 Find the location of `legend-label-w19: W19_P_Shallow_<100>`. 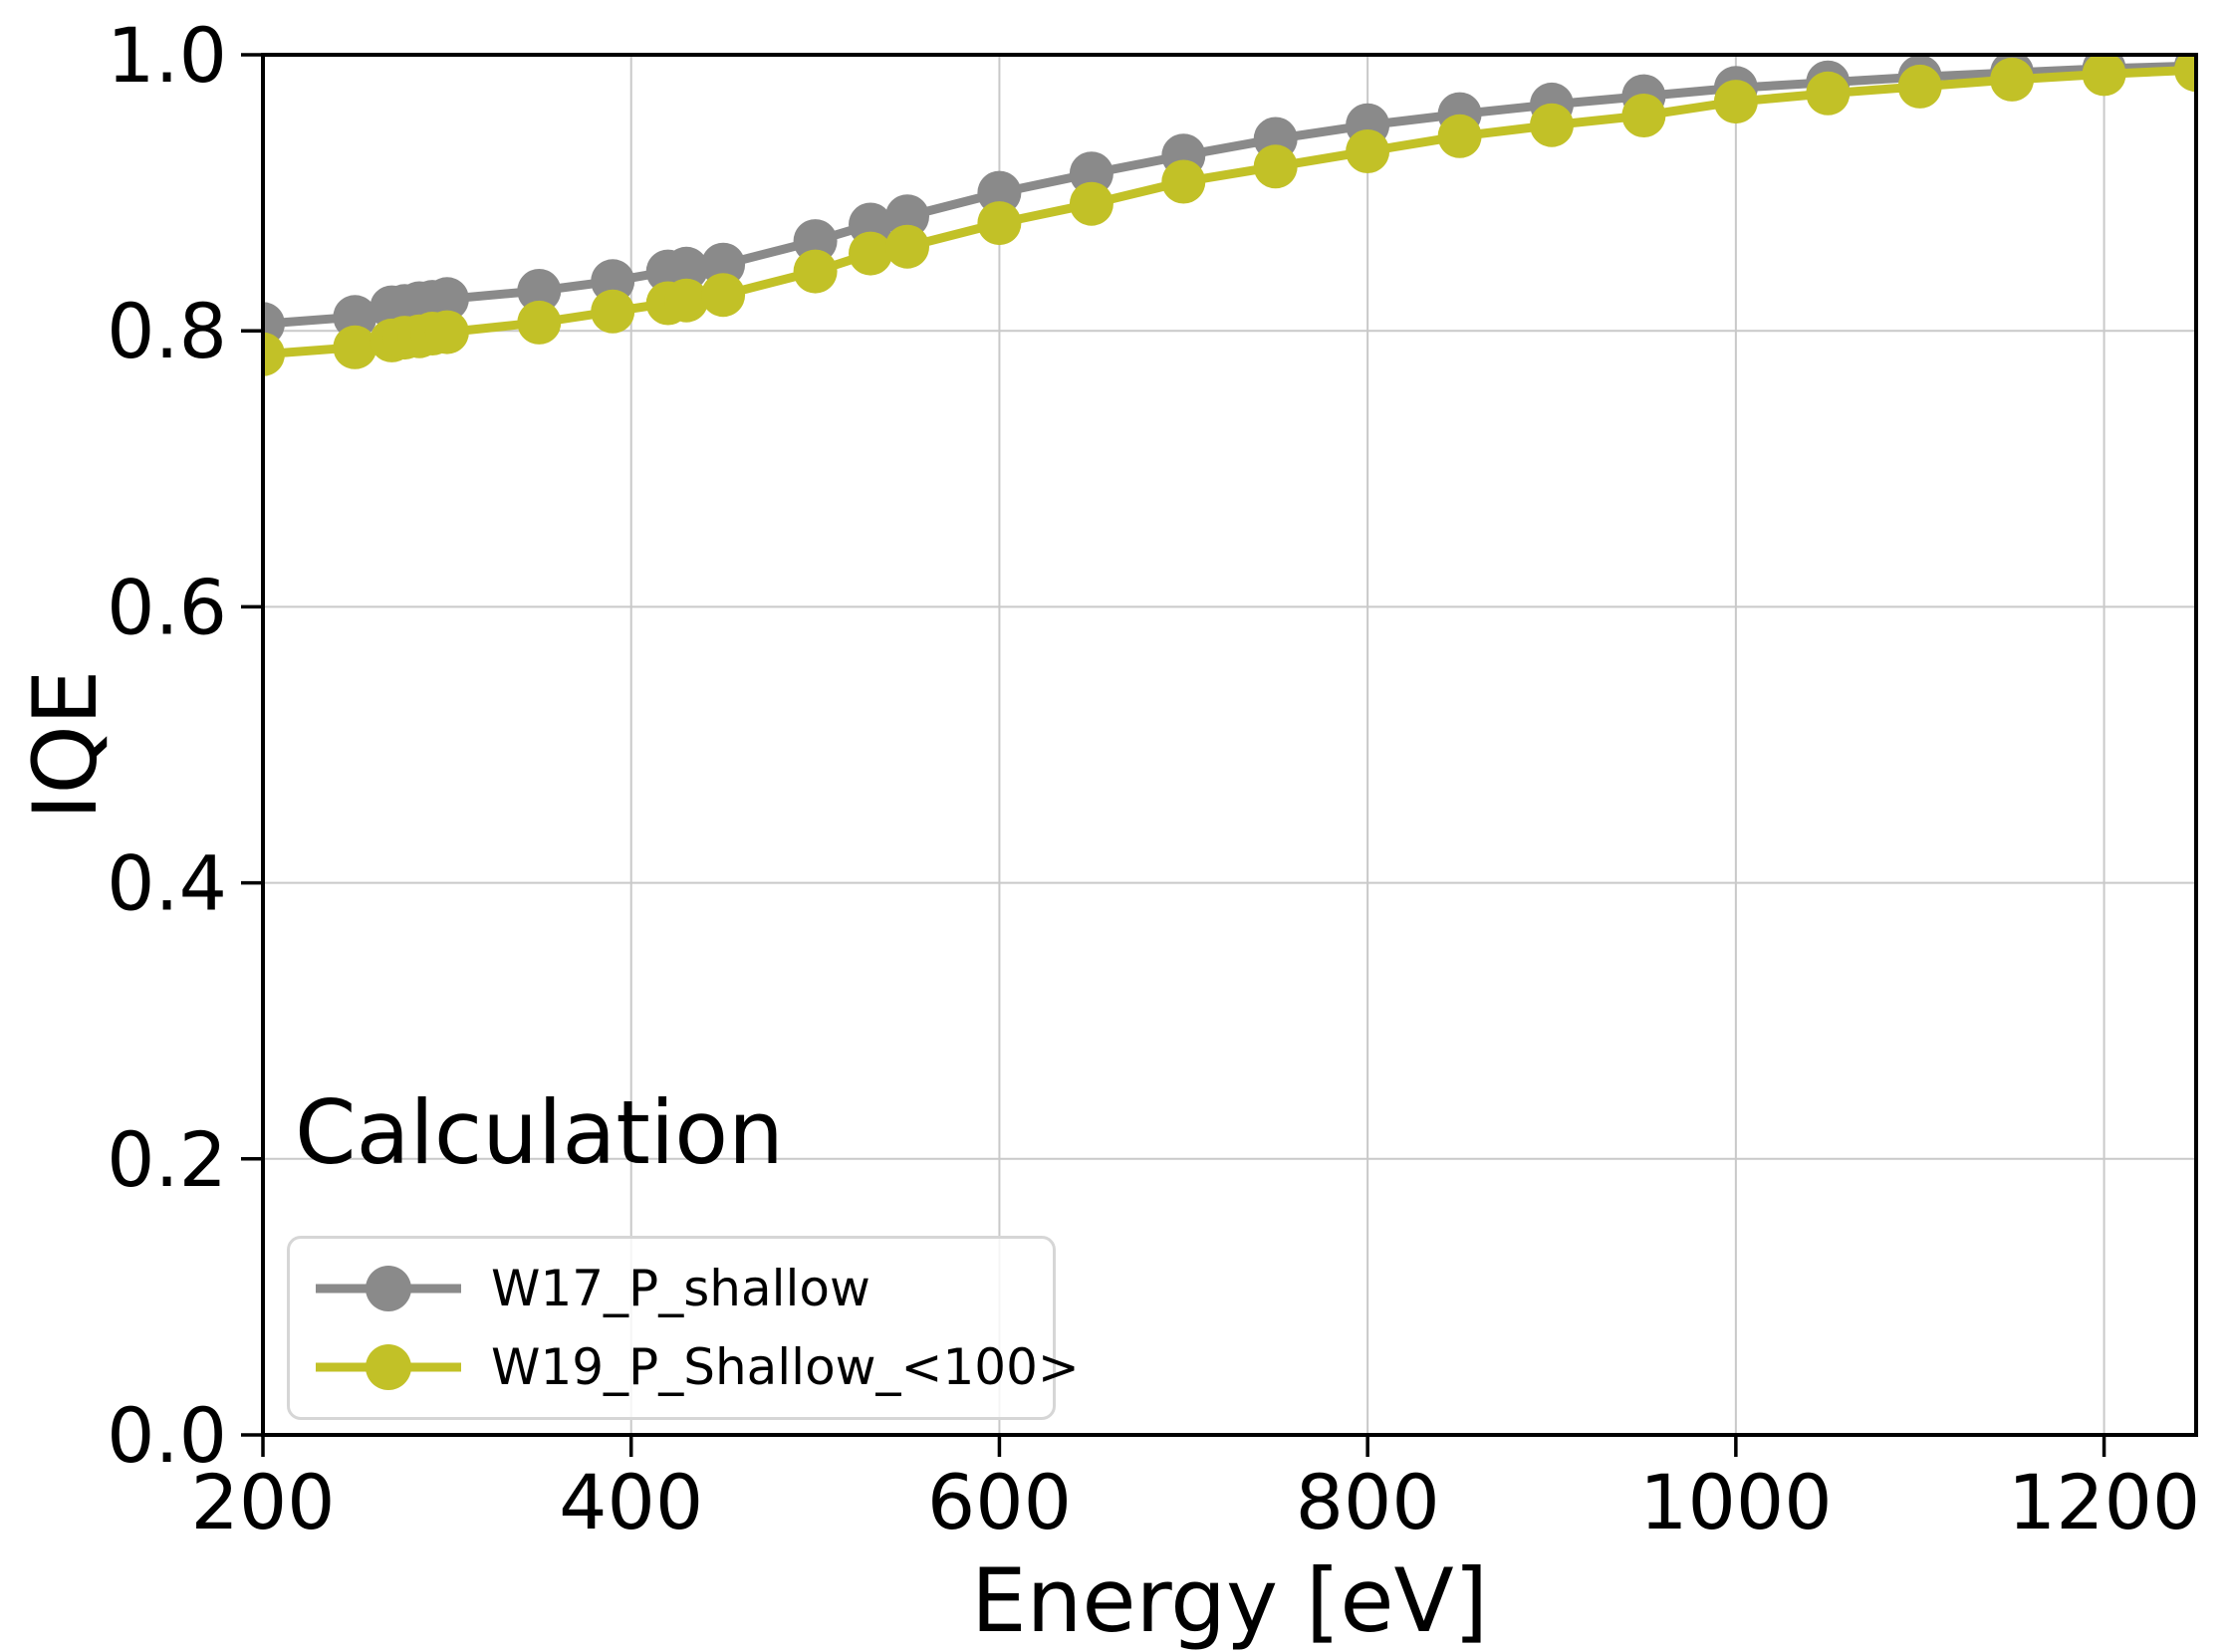

legend-label-w19: W19_P_Shallow_<100> is located at coordinates (785, 1367).